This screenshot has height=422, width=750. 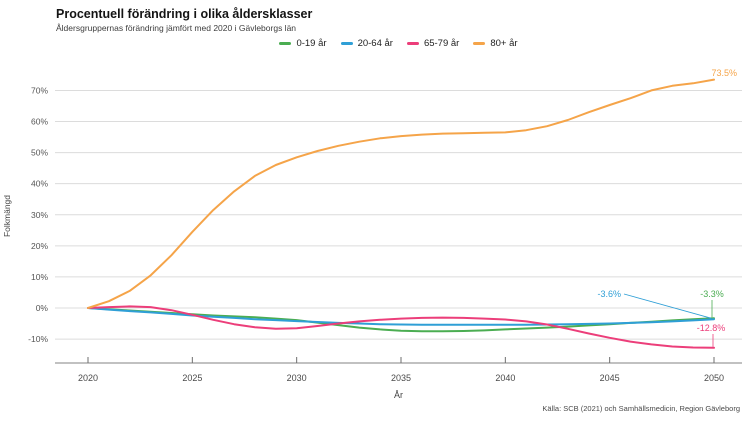 I want to click on legend-label: 80+ år, so click(x=504, y=43).